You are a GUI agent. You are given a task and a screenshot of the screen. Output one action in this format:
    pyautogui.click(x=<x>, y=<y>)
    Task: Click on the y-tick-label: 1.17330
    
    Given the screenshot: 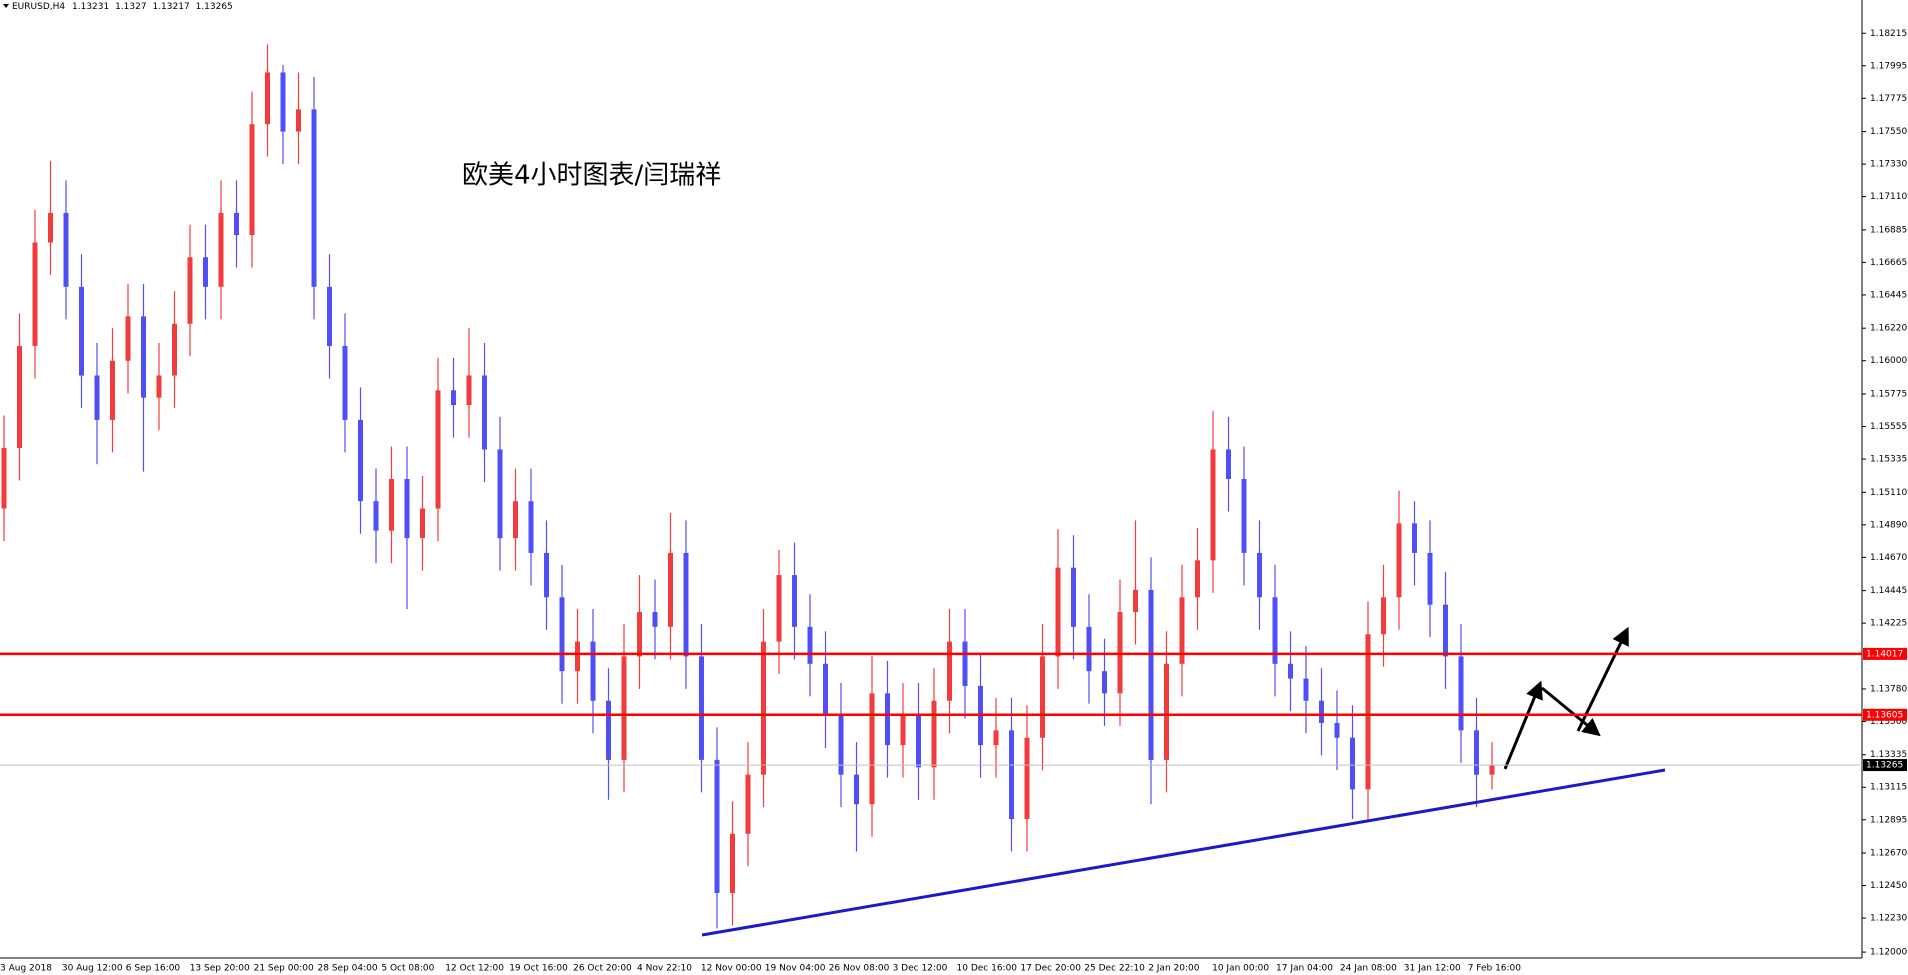 What is the action you would take?
    pyautogui.click(x=1888, y=165)
    